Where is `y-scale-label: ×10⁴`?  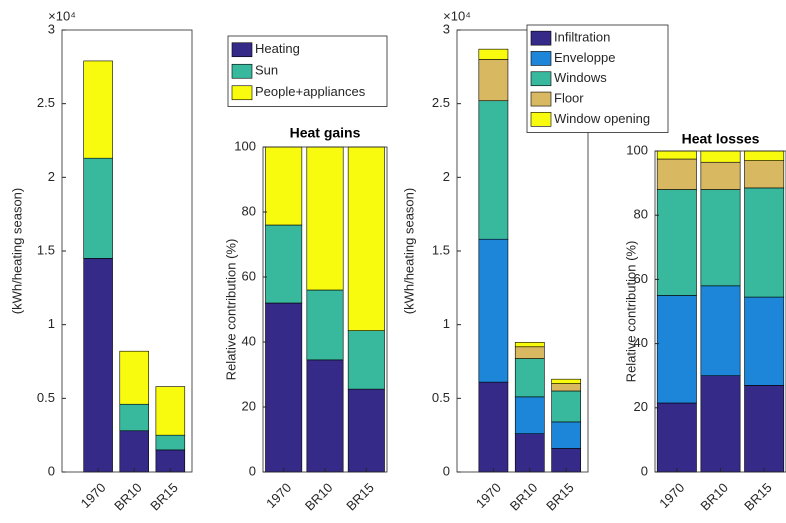
y-scale-label: ×10⁴ is located at coordinates (457, 15).